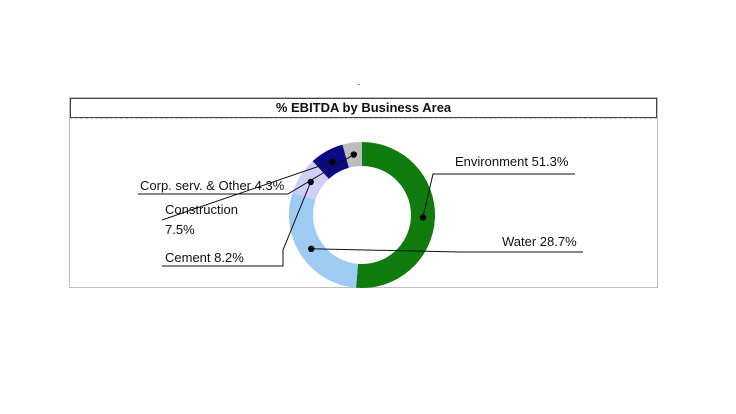 Image resolution: width=736 pixels, height=414 pixels. What do you see at coordinates (201, 209) in the screenshot?
I see `slice-label-construction-line1: Construction` at bounding box center [201, 209].